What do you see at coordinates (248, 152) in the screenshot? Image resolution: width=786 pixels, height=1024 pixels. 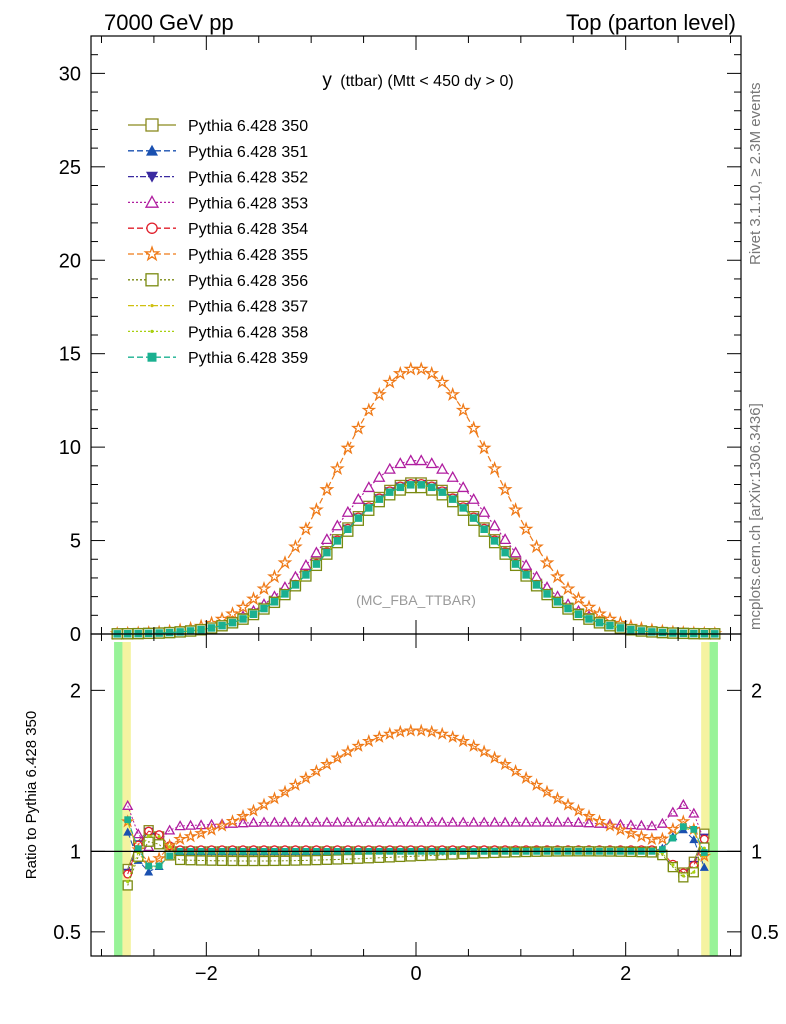 I see `legend-label-1: Pythia 6.428 351` at bounding box center [248, 152].